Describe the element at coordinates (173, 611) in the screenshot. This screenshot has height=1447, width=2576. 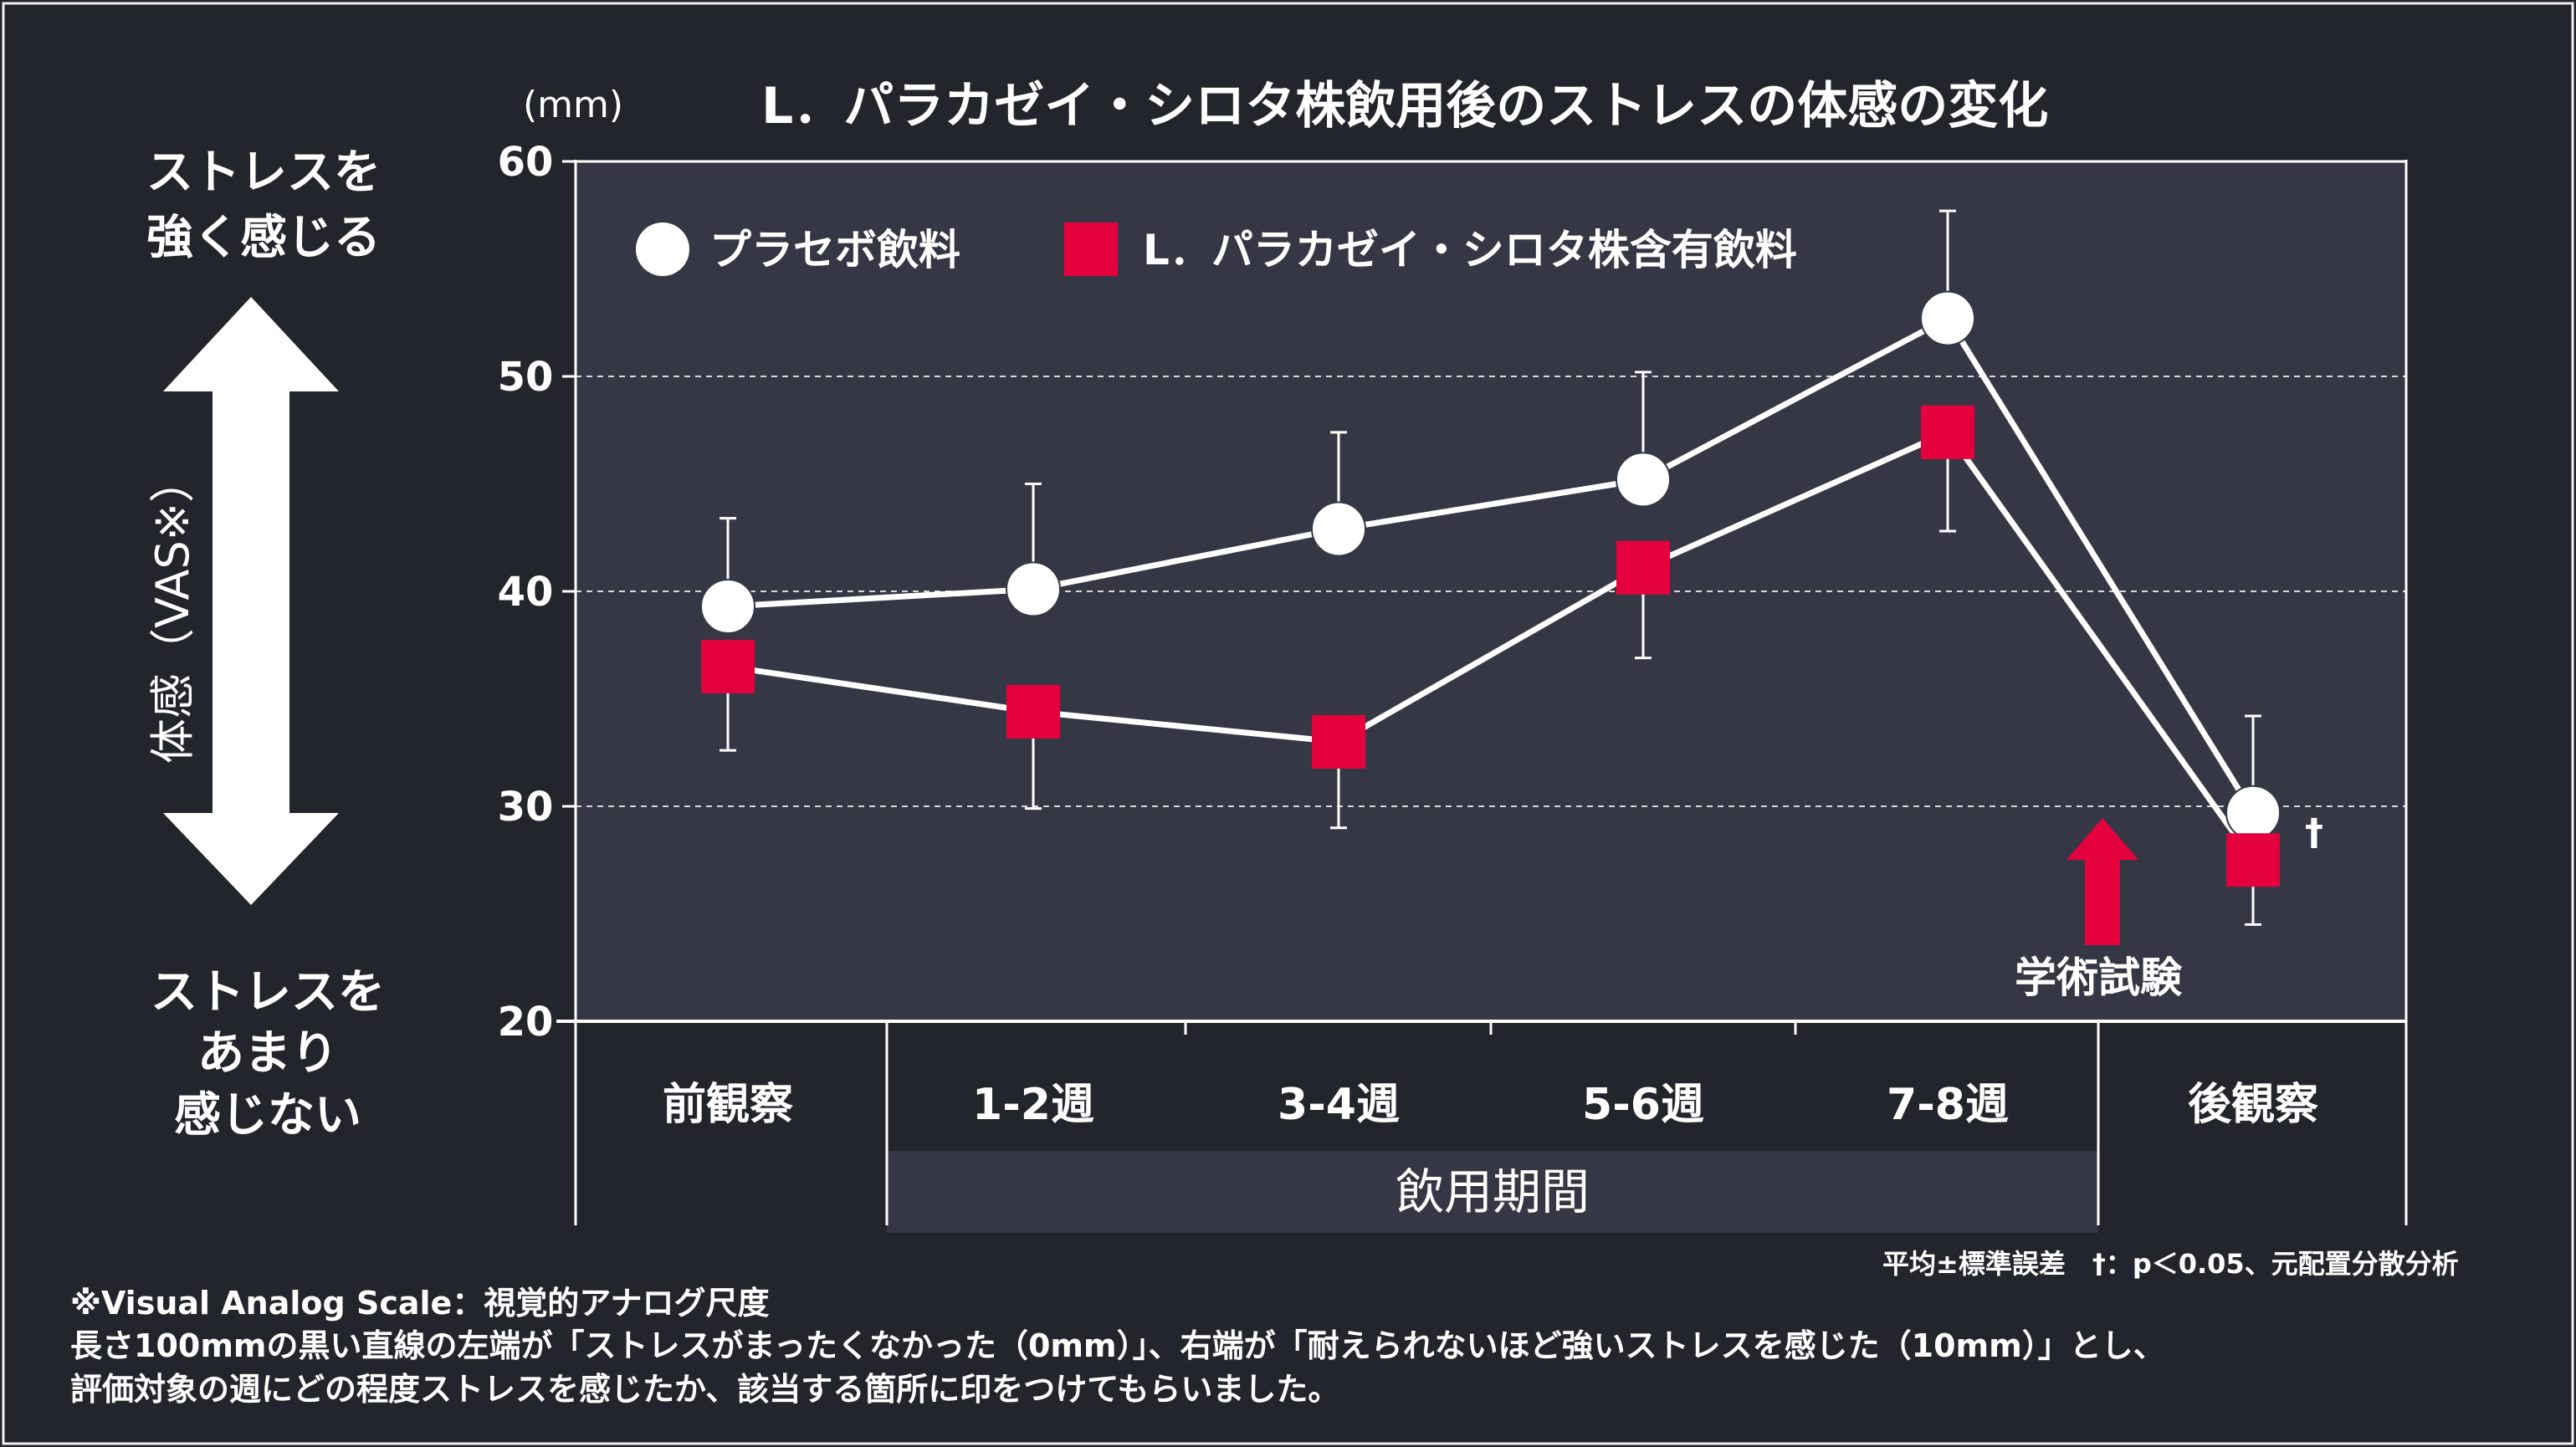
I see `y-axis-label: 体感（VAS※）` at that location.